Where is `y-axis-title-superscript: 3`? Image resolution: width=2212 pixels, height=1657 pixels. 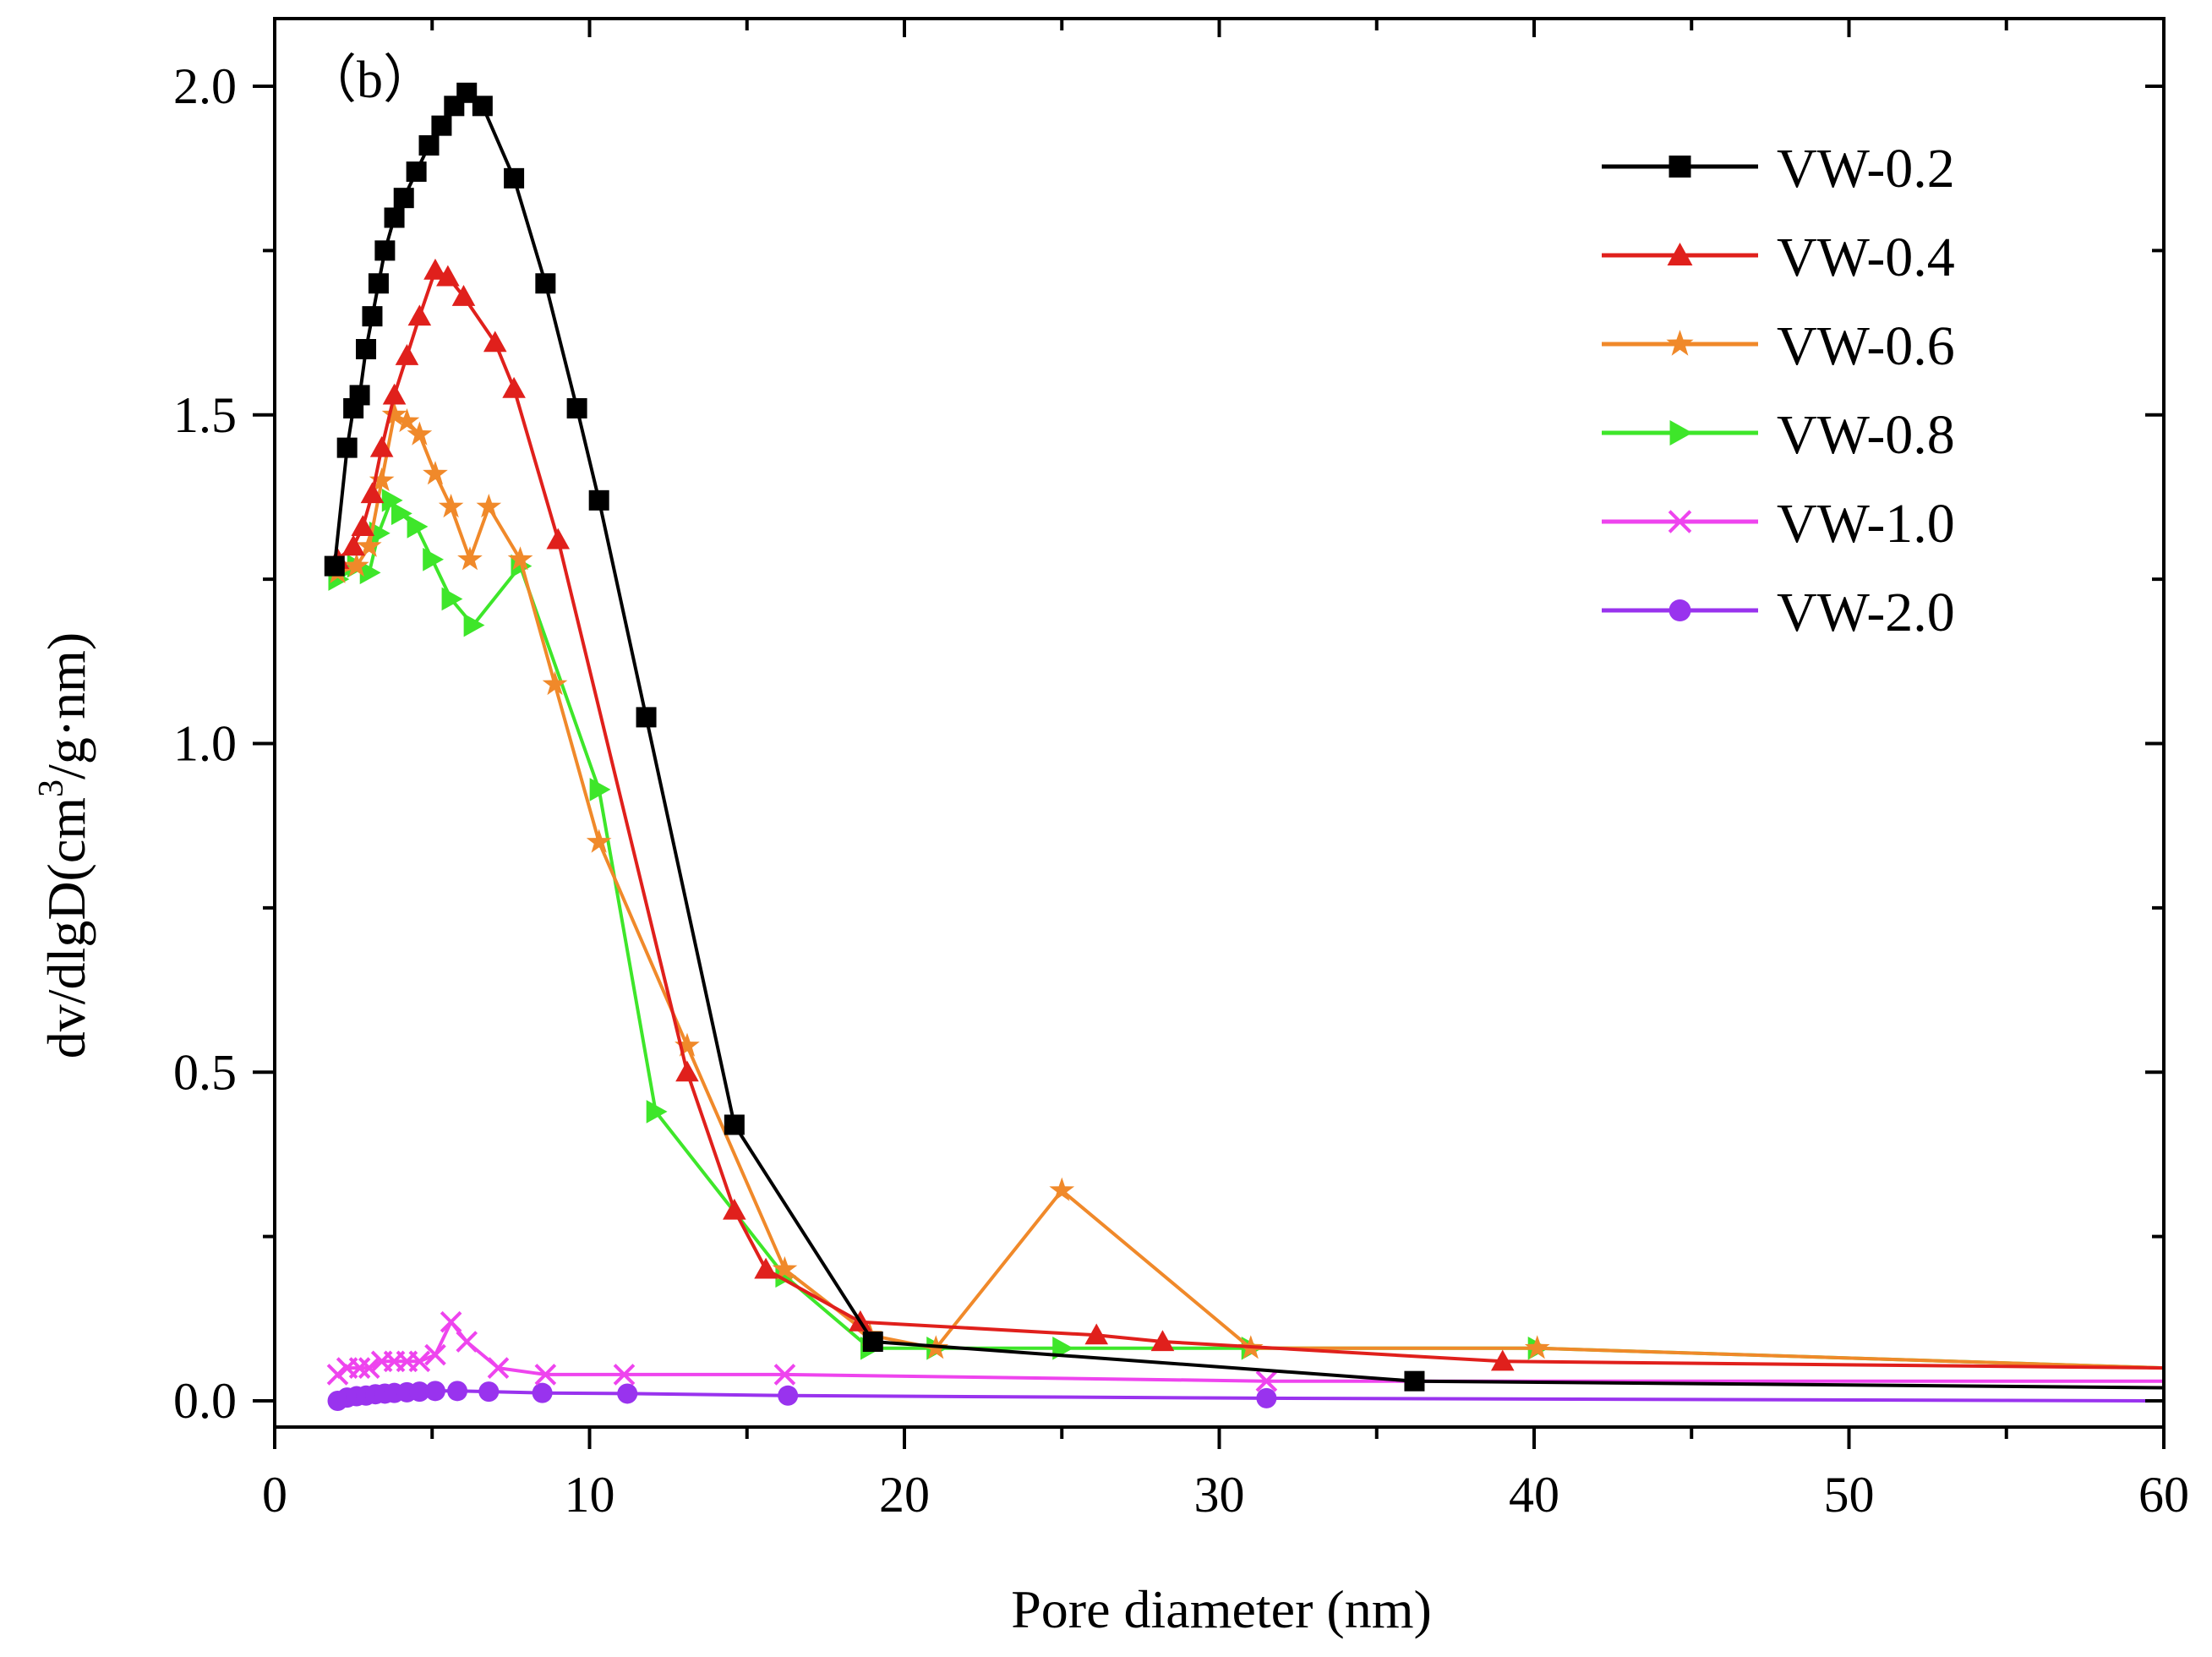
y-axis-title-superscript: 3 is located at coordinates (51, 788).